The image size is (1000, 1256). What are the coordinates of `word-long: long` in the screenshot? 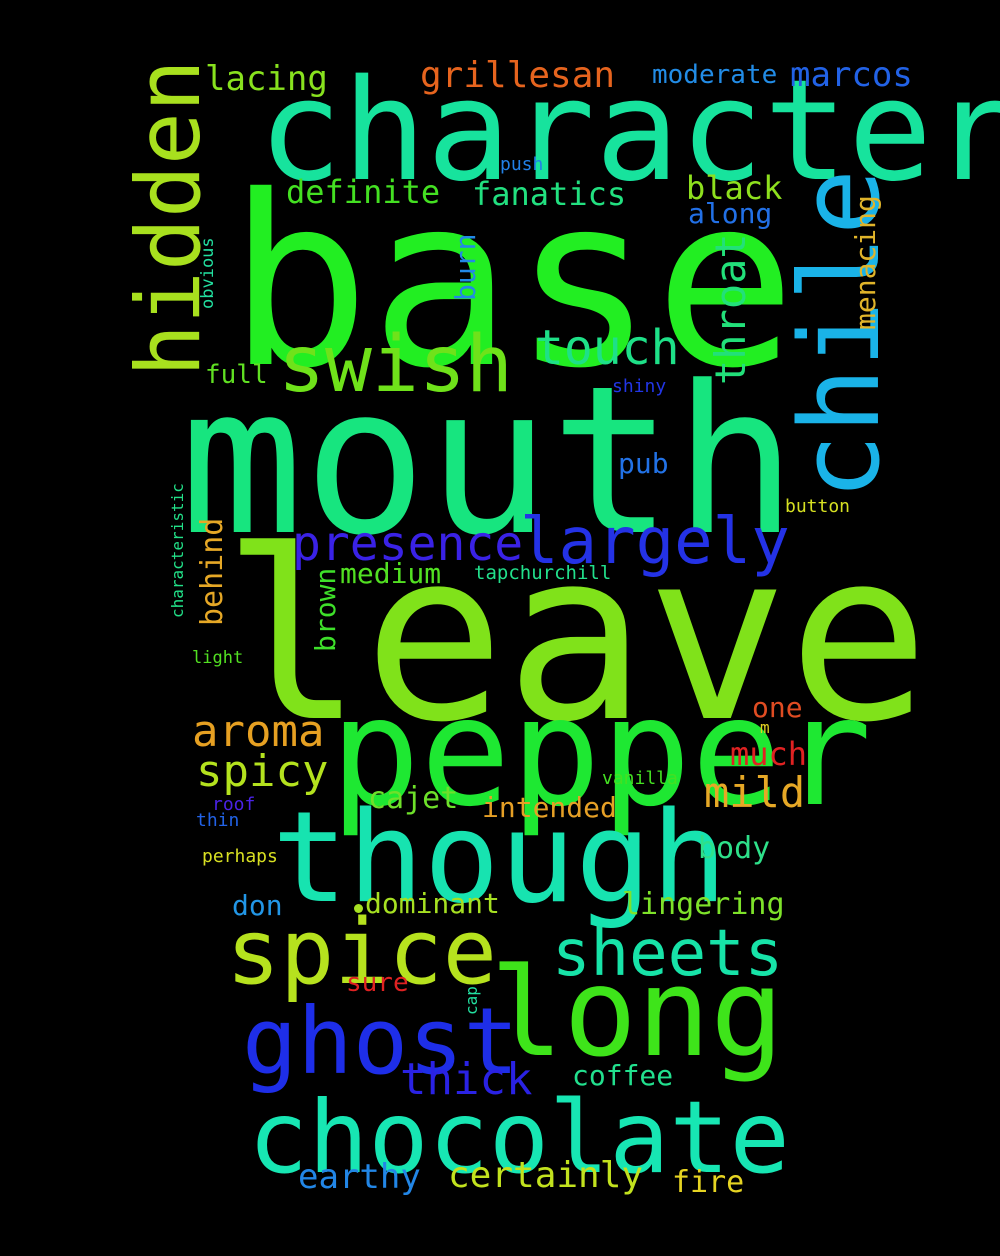 It's located at (637, 1013).